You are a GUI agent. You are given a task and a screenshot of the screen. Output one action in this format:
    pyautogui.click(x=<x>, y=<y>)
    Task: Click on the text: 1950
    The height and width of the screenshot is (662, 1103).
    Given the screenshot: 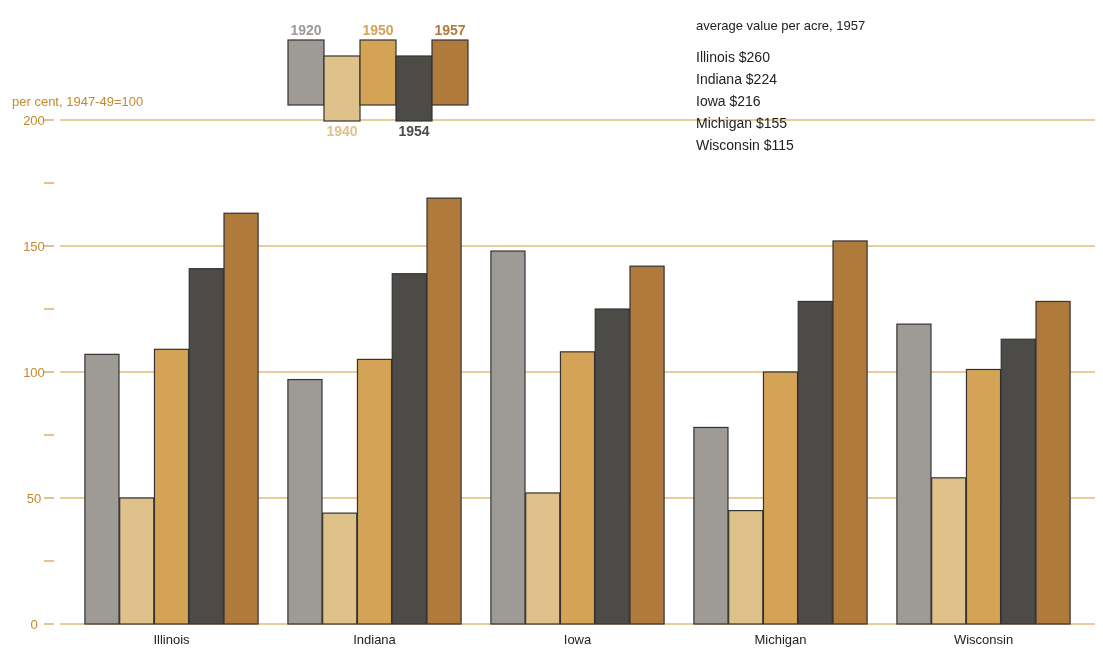 What is the action you would take?
    pyautogui.click(x=378, y=30)
    